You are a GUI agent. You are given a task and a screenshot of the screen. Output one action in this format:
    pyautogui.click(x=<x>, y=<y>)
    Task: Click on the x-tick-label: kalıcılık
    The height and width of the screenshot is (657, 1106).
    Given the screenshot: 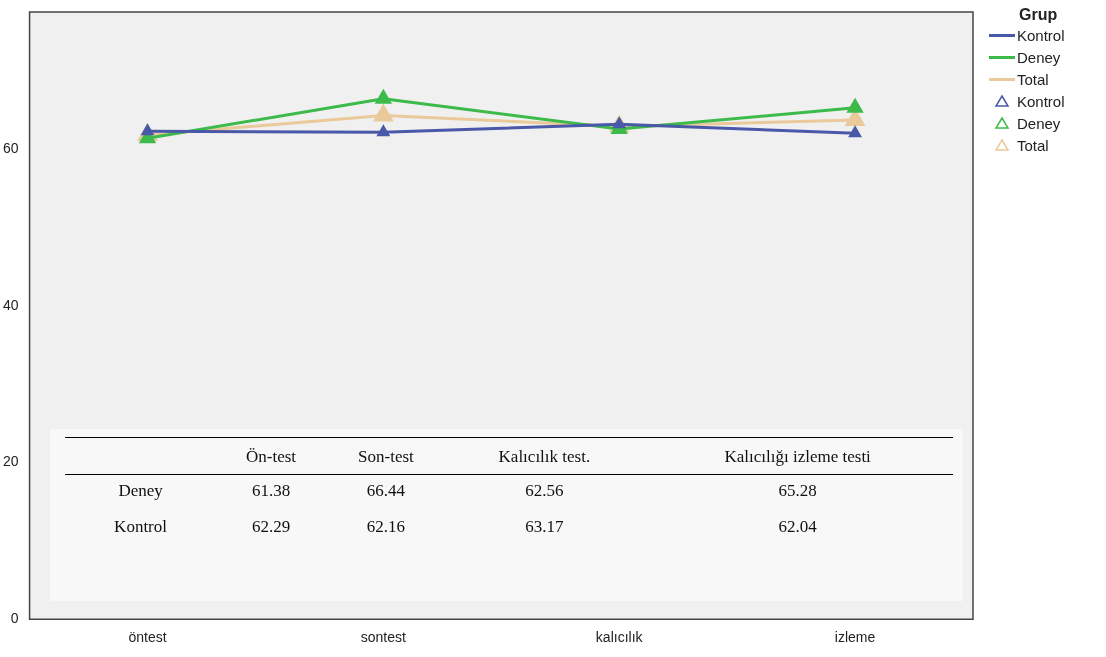 What is the action you would take?
    pyautogui.click(x=619, y=637)
    